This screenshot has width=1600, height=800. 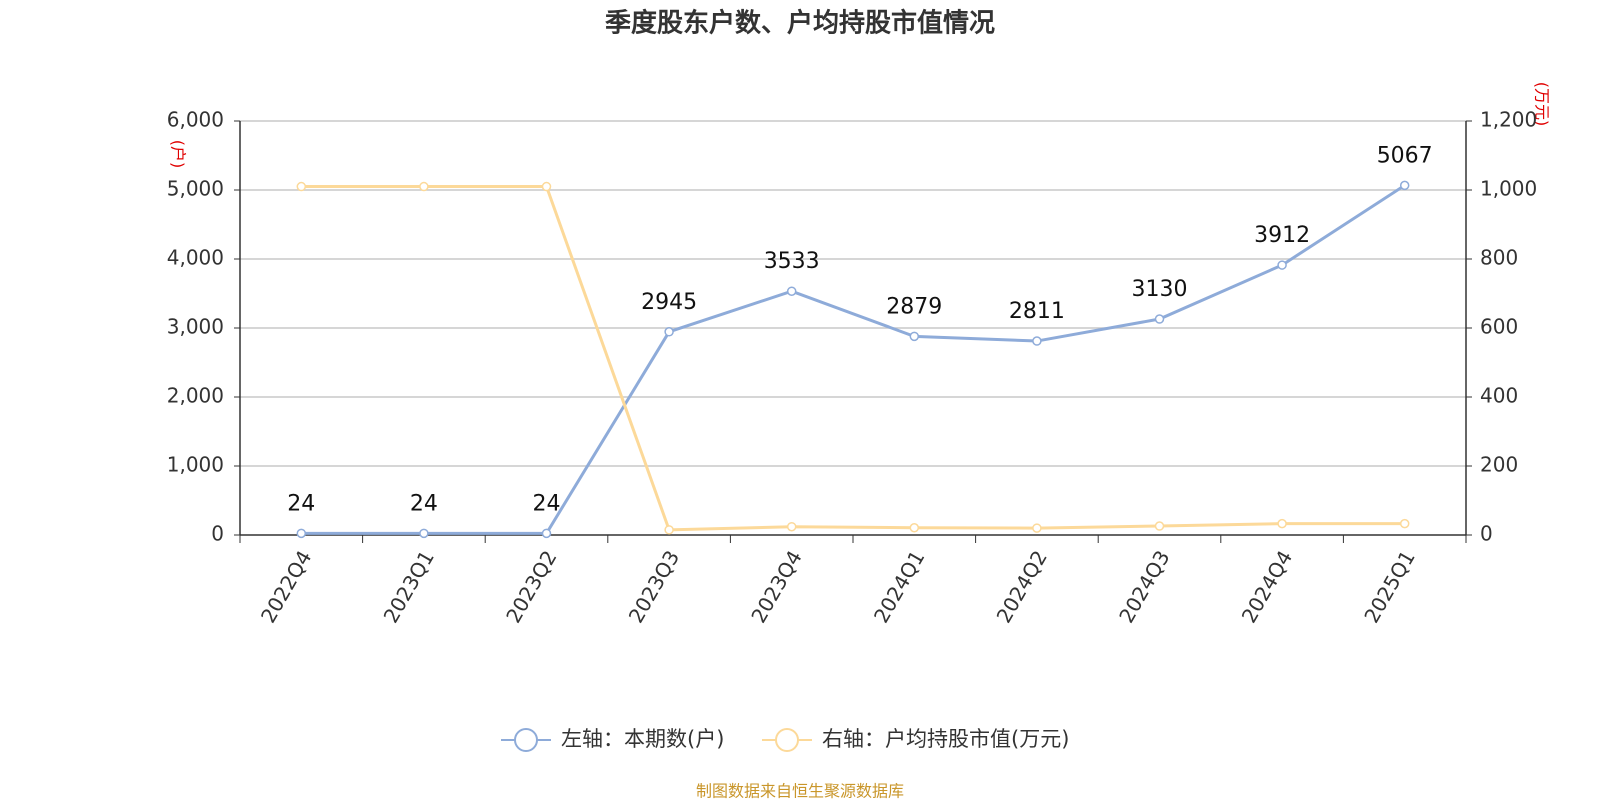 What do you see at coordinates (1486, 534) in the screenshot?
I see `y2-tick-label: 0` at bounding box center [1486, 534].